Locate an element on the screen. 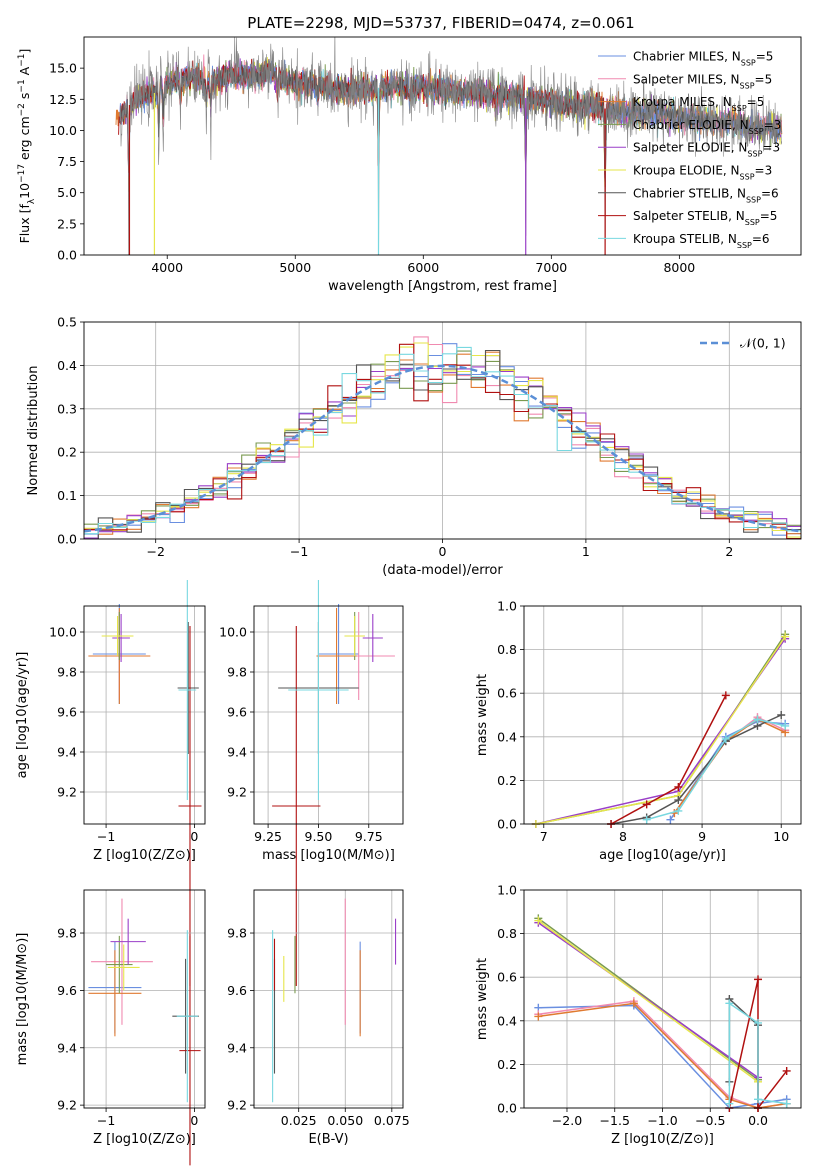  legend-text: Chabrier ELODIE, N is located at coordinates (691, 125).